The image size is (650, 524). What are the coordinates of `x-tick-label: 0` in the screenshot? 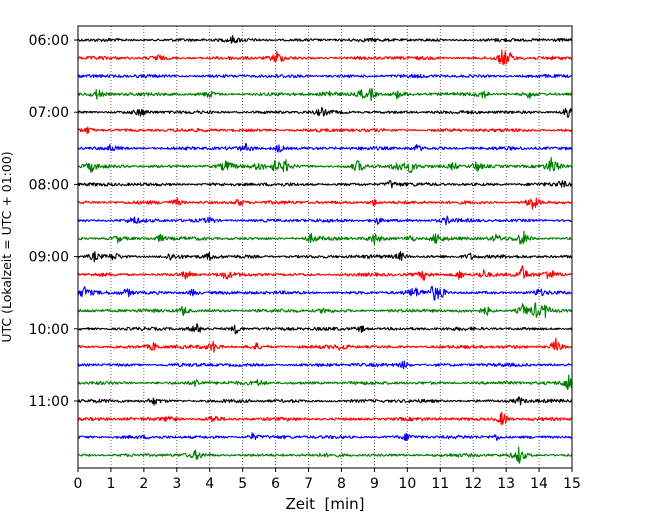 It's located at (78, 484).